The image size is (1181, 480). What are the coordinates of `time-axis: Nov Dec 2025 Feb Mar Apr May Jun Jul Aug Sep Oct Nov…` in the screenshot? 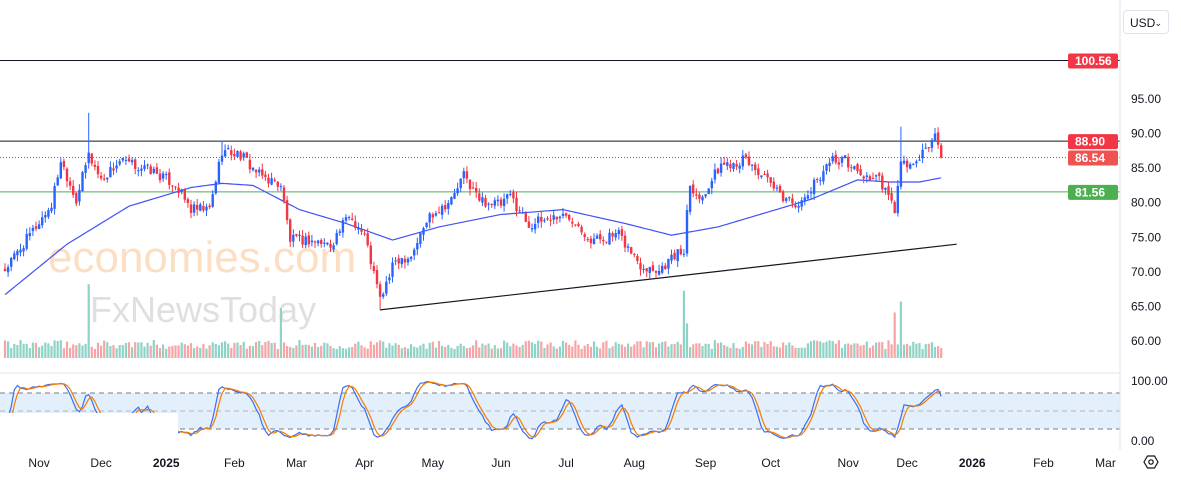 It's located at (571, 463).